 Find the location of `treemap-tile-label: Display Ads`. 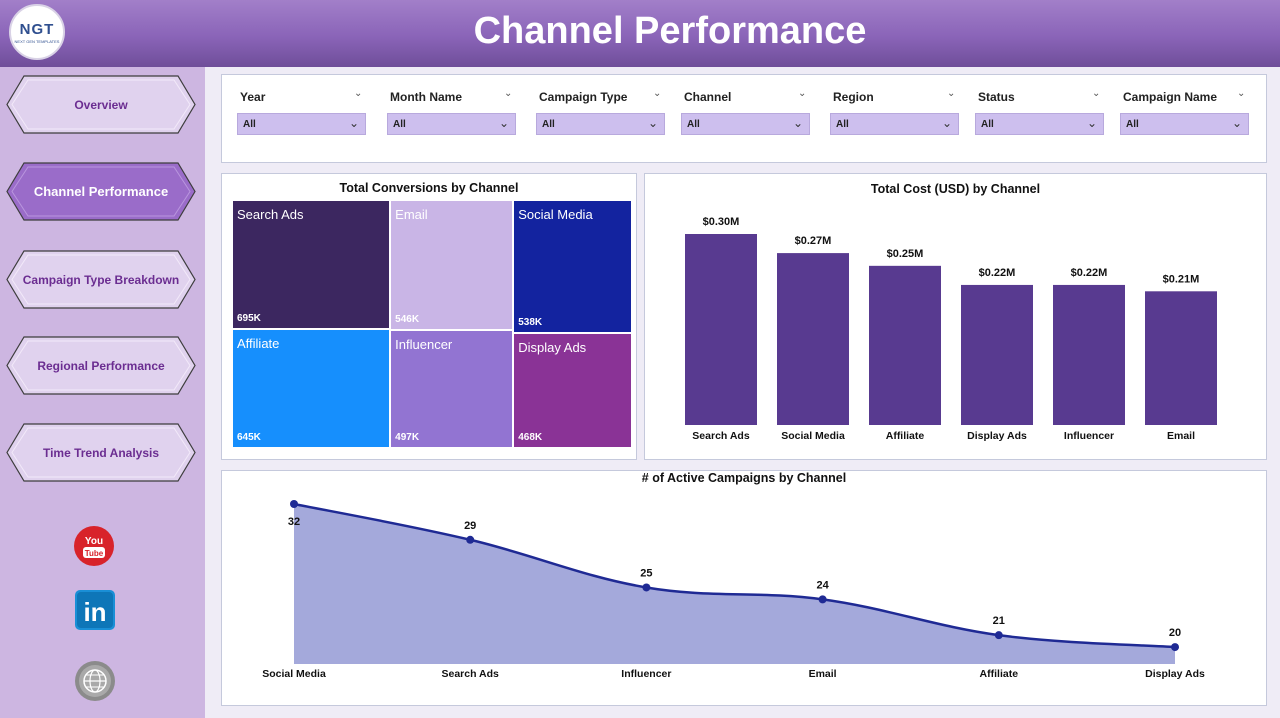

treemap-tile-label: Display Ads is located at coordinates (552, 347).